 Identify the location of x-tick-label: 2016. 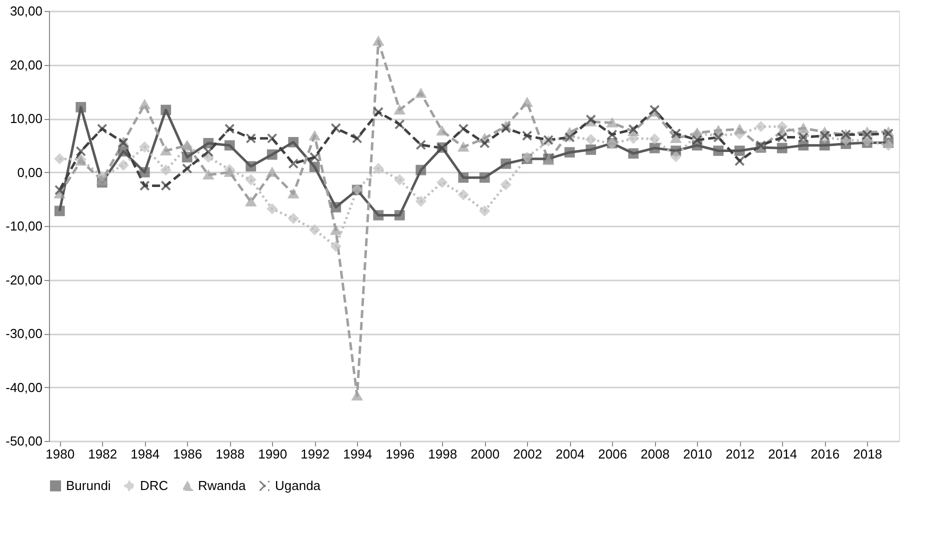
(825, 454).